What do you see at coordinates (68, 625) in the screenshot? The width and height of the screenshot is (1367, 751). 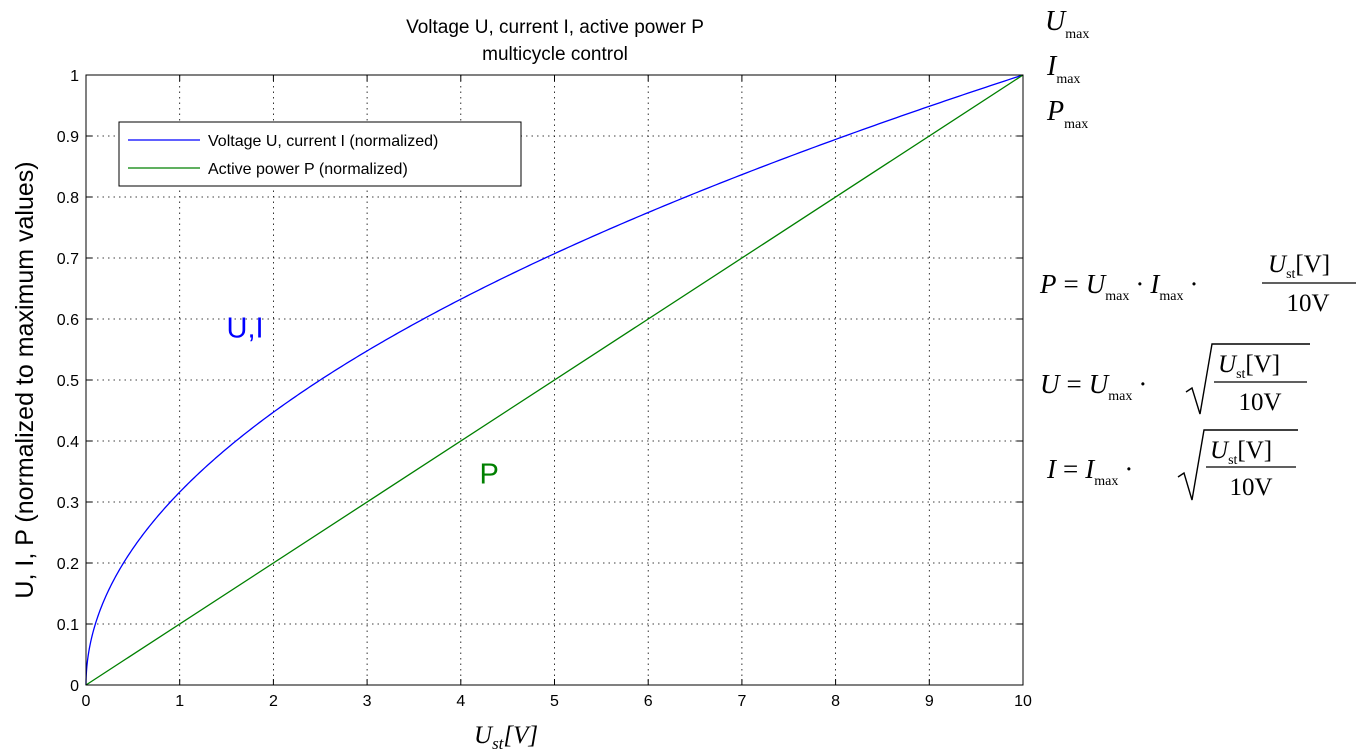 I see `y-tick-label: 0.1` at bounding box center [68, 625].